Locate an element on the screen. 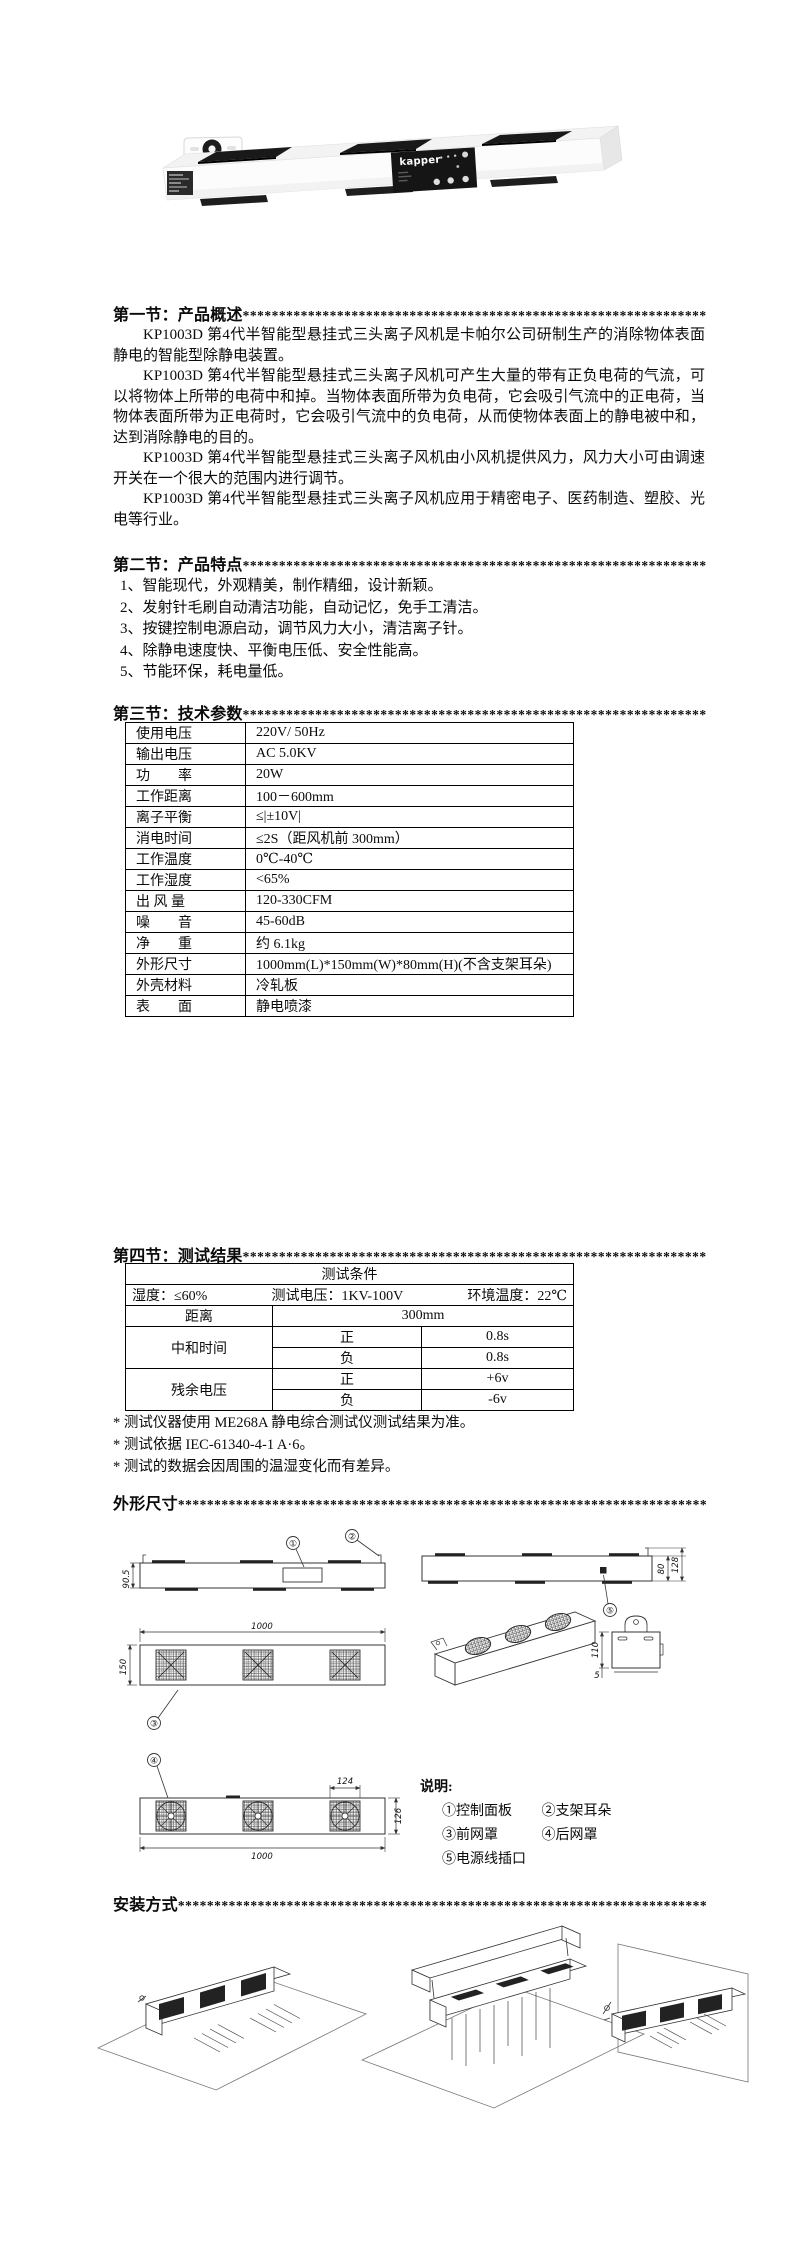 The image size is (794, 2244). param-row: 外形尺寸 1000mm(L)*150mm(W)*80mm(H)(不含支架耳朵) is located at coordinates (349, 964).